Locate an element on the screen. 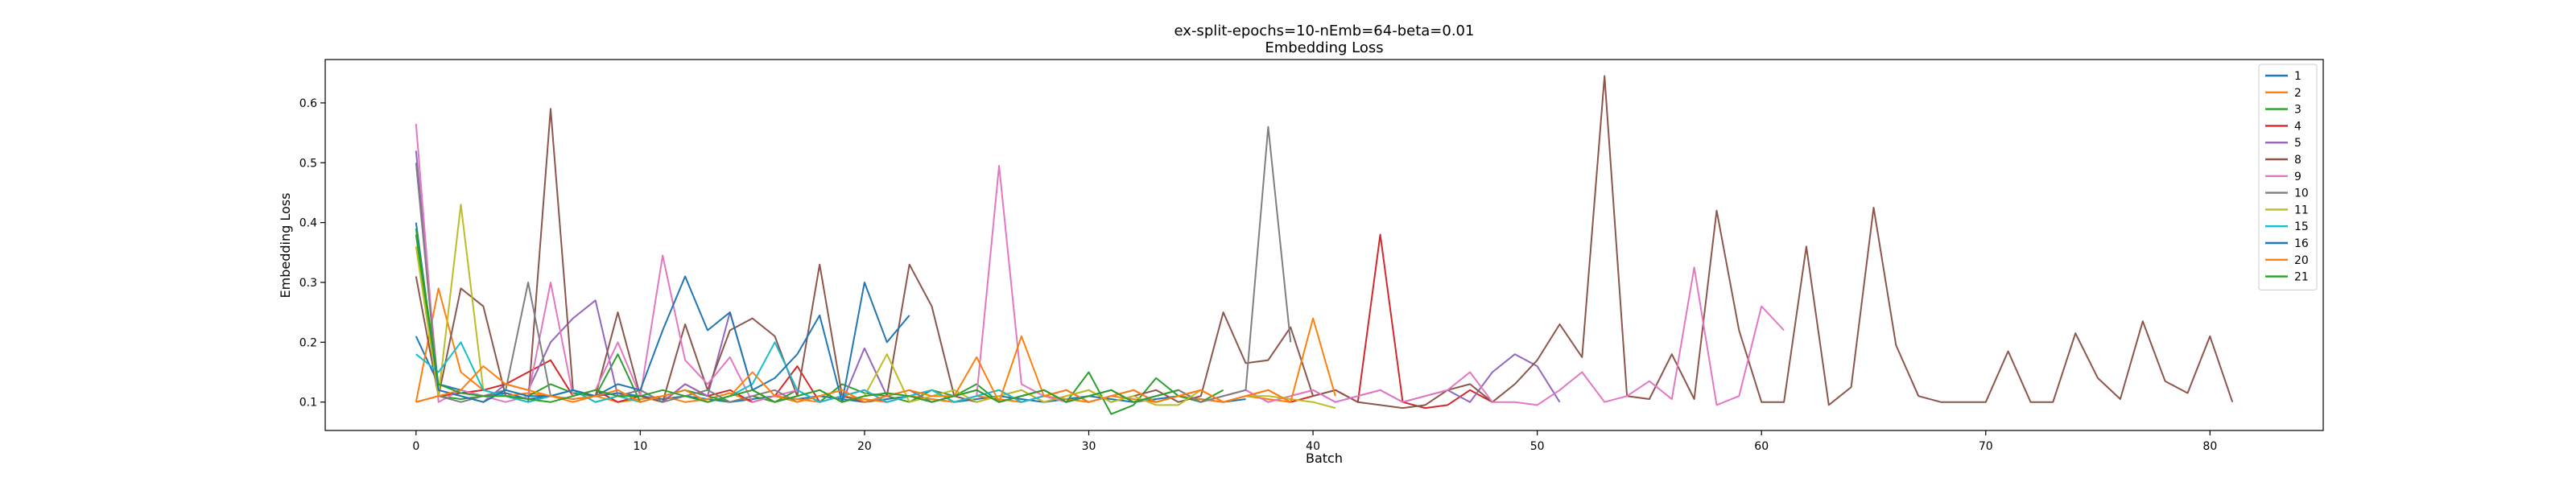  legend-label: 10 is located at coordinates (2301, 193).